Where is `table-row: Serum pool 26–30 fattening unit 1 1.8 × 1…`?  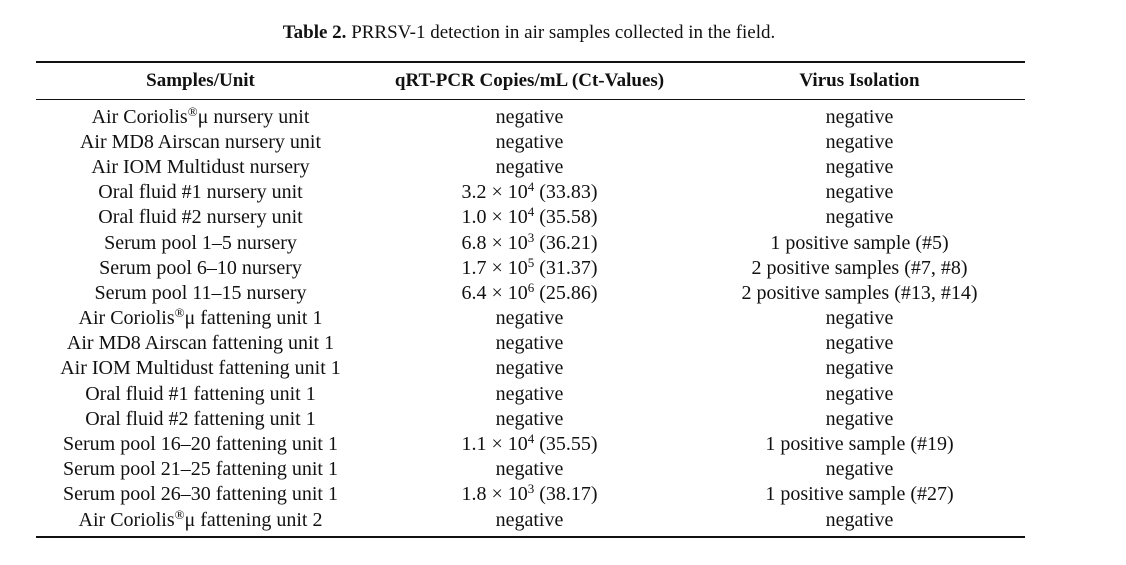 table-row: Serum pool 26–30 fattening unit 1 1.8 × 1… is located at coordinates (530, 494).